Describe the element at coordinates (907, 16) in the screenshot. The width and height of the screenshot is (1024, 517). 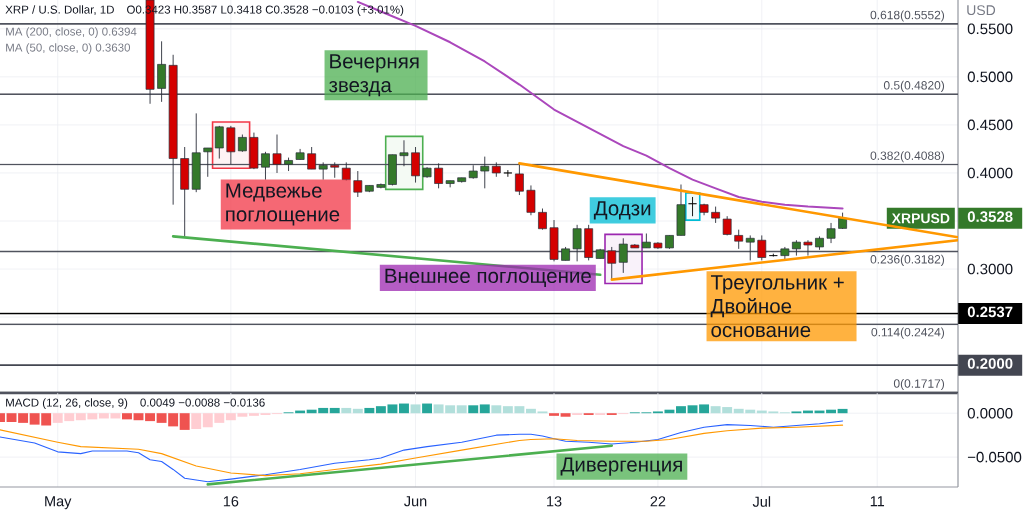
I see `ref-line-label: 0.618(0.5552)` at that location.